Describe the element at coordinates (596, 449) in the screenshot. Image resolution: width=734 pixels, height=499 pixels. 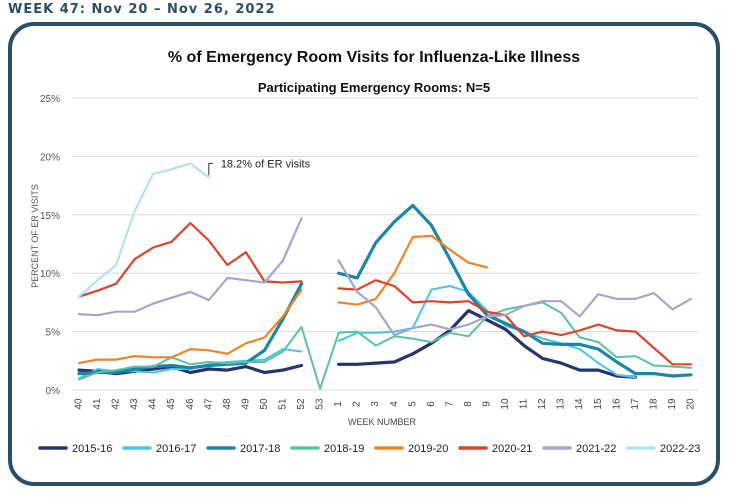
I see `legend-label-2021-22: 2021-22` at that location.